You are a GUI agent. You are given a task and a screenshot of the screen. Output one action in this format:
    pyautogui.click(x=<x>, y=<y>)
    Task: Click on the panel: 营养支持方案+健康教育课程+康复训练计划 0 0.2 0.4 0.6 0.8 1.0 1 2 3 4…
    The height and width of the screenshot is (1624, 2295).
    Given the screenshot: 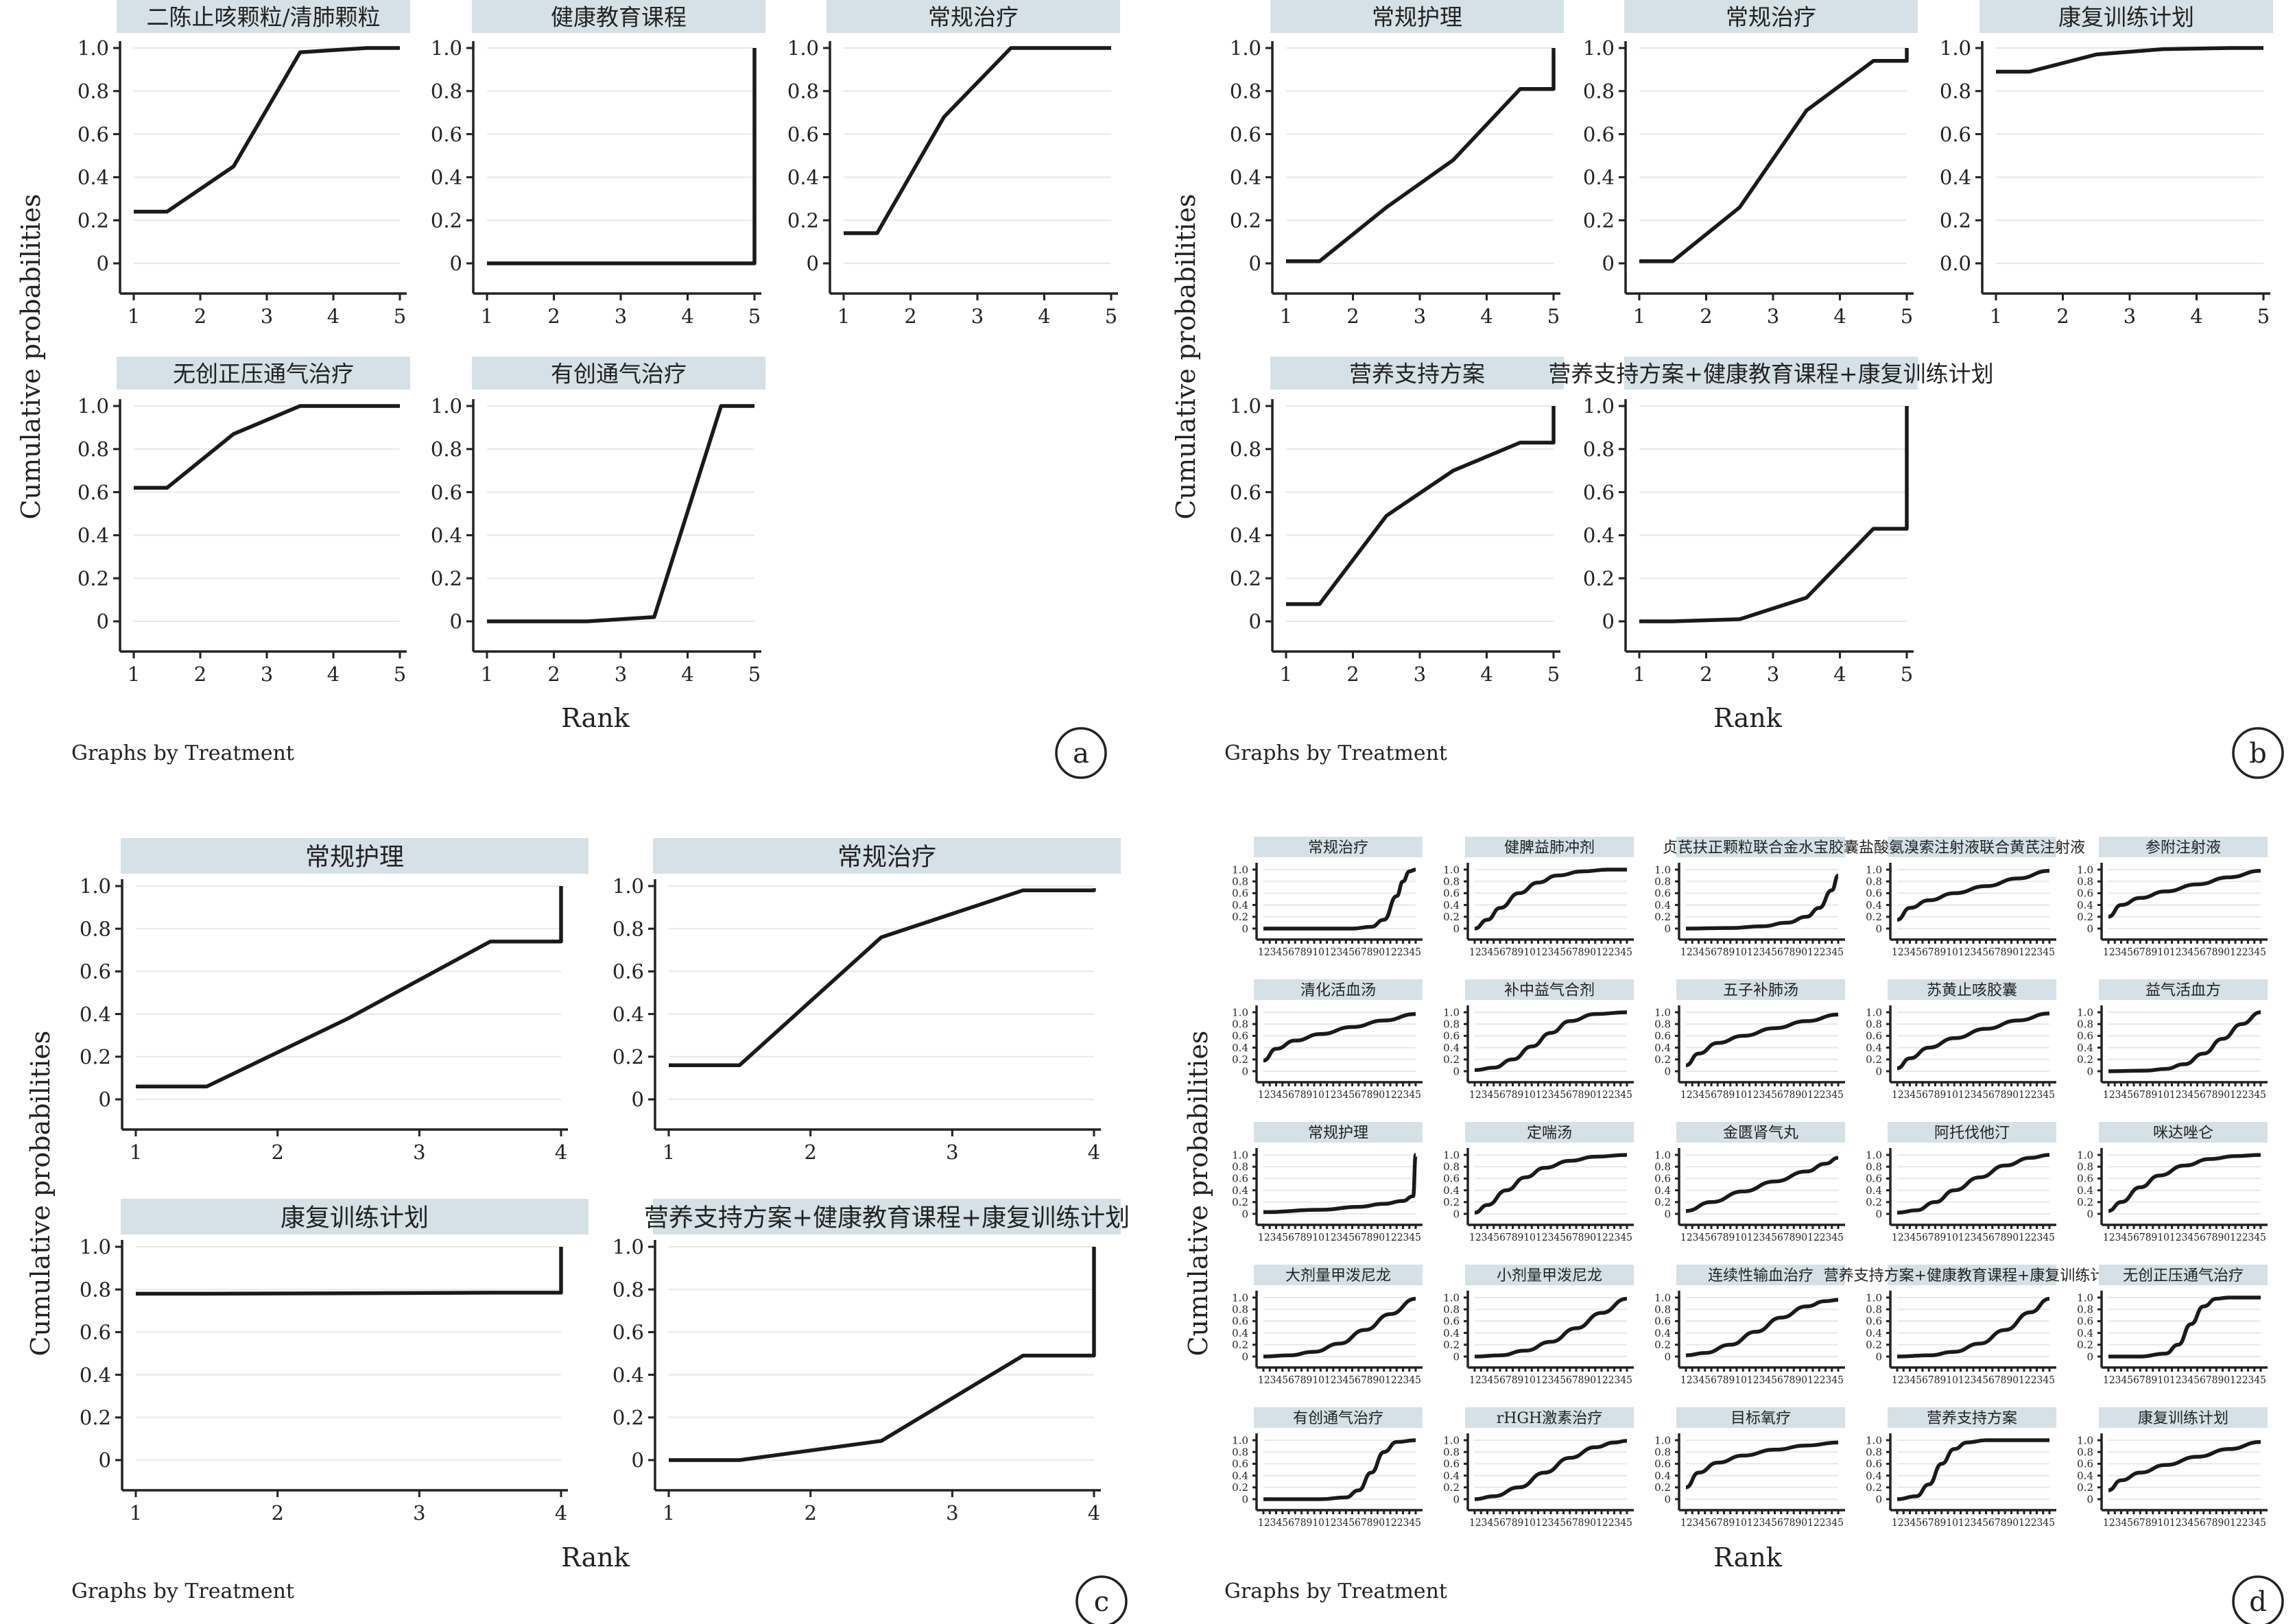 What is the action you would take?
    pyautogui.click(x=1771, y=521)
    